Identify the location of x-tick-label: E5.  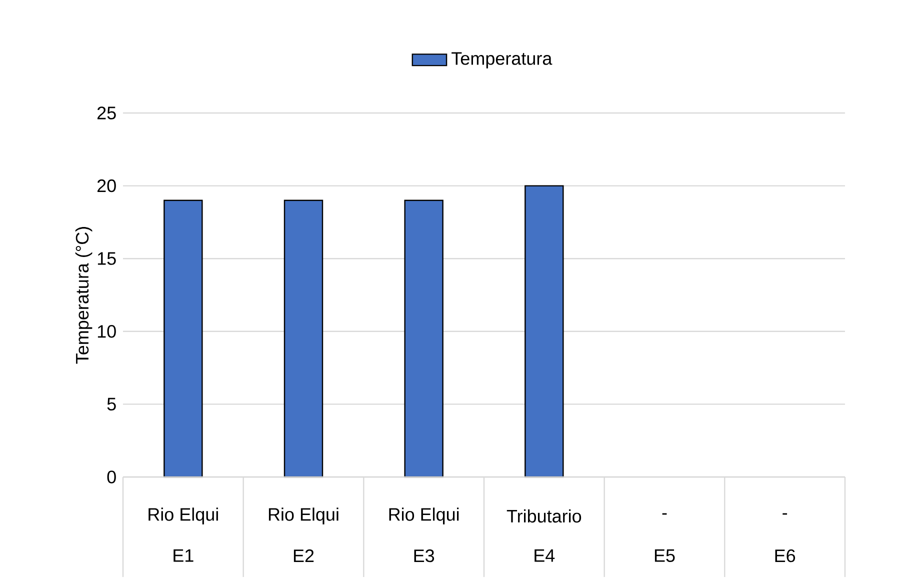
(664, 556).